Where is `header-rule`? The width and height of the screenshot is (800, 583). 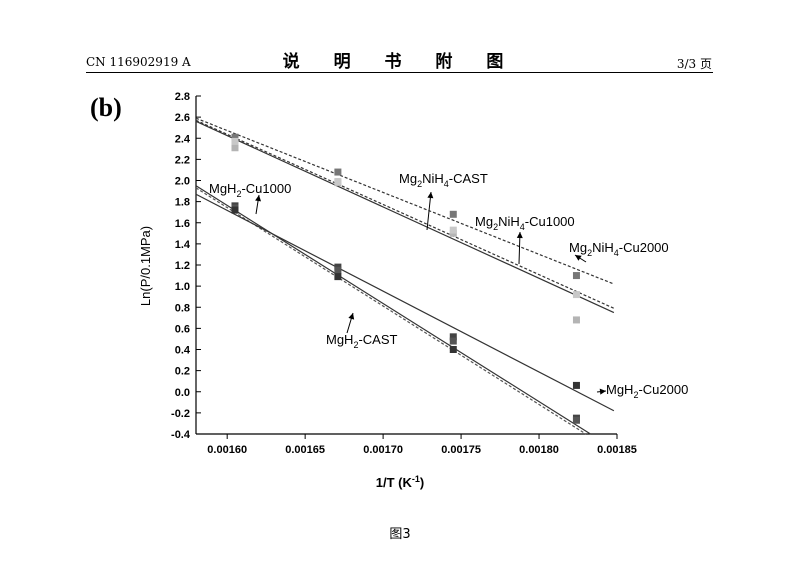 header-rule is located at coordinates (399, 72).